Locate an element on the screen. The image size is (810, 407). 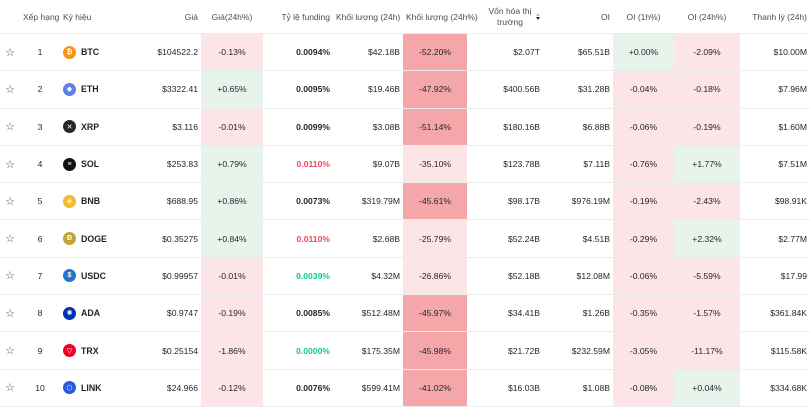
symbol-cell: $ USDC is located at coordinates (95, 276).